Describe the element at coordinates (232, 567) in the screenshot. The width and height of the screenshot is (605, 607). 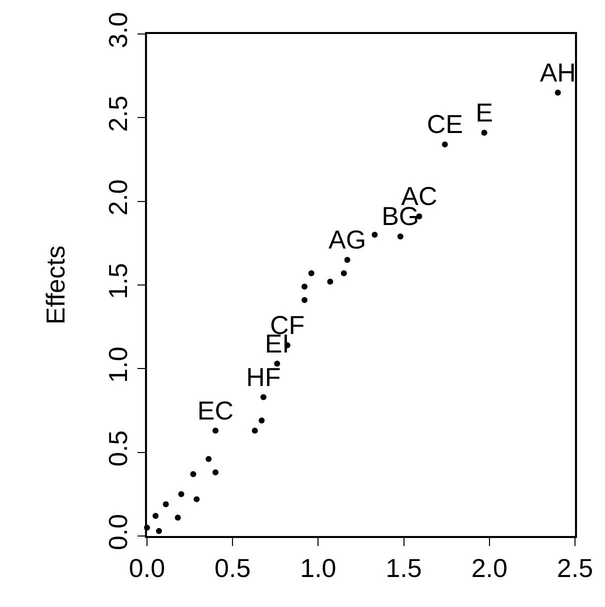
I see `x-tick-label: 0.5` at that location.